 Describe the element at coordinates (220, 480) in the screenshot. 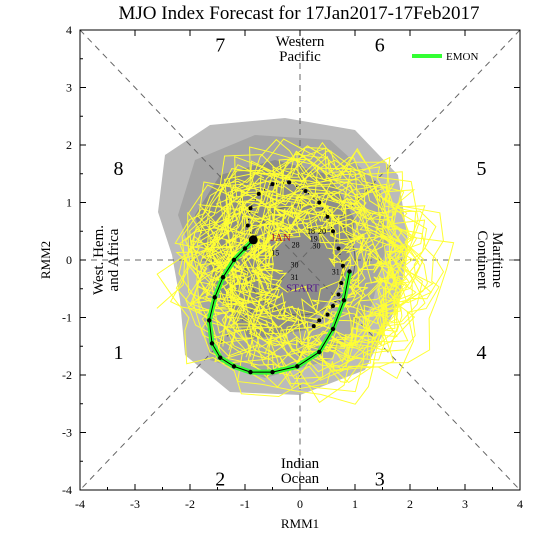

I see `phase-label: 2` at that location.